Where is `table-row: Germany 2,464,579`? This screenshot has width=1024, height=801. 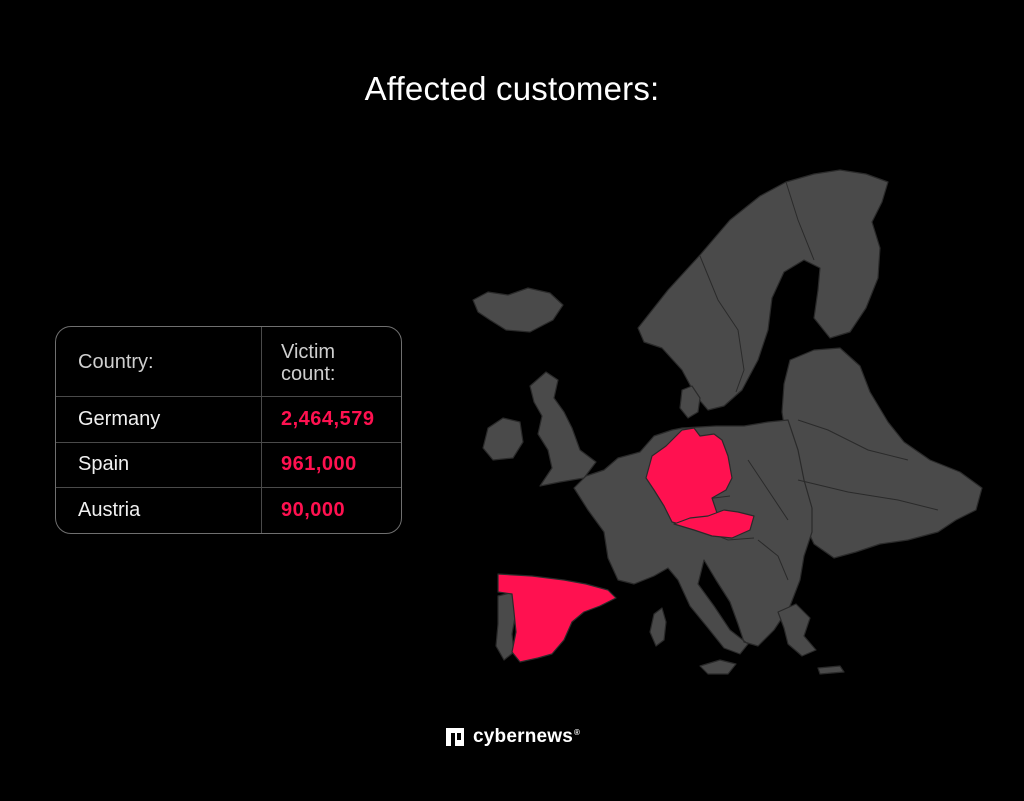
table-row: Germany 2,464,579 is located at coordinates (228, 420).